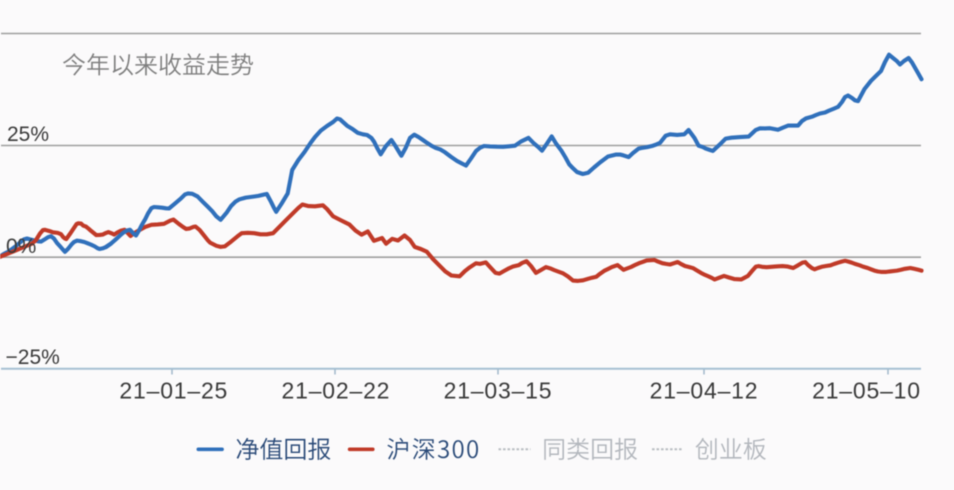 The height and width of the screenshot is (490, 954). Describe the element at coordinates (866, 391) in the screenshot. I see `svg-text: 21–05–10` at that location.